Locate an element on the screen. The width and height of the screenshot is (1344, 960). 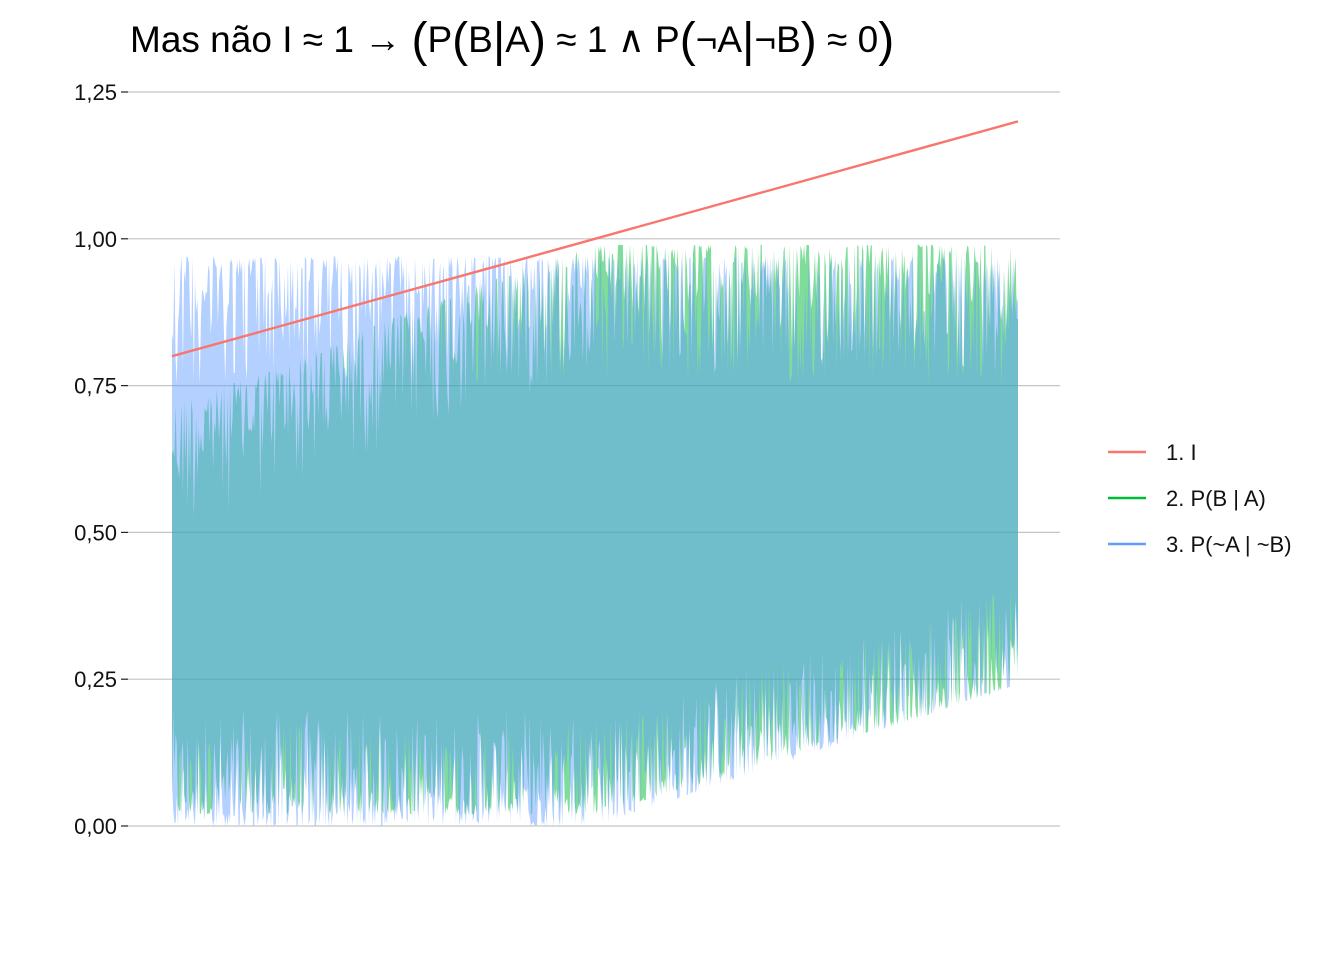
title-open2: ( is located at coordinates (688, 40).